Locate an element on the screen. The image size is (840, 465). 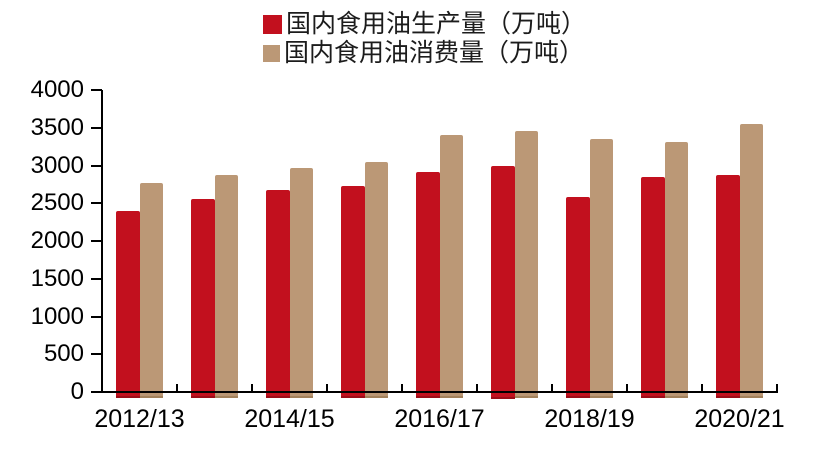
y-axis-line is located at coordinates (102, 241).